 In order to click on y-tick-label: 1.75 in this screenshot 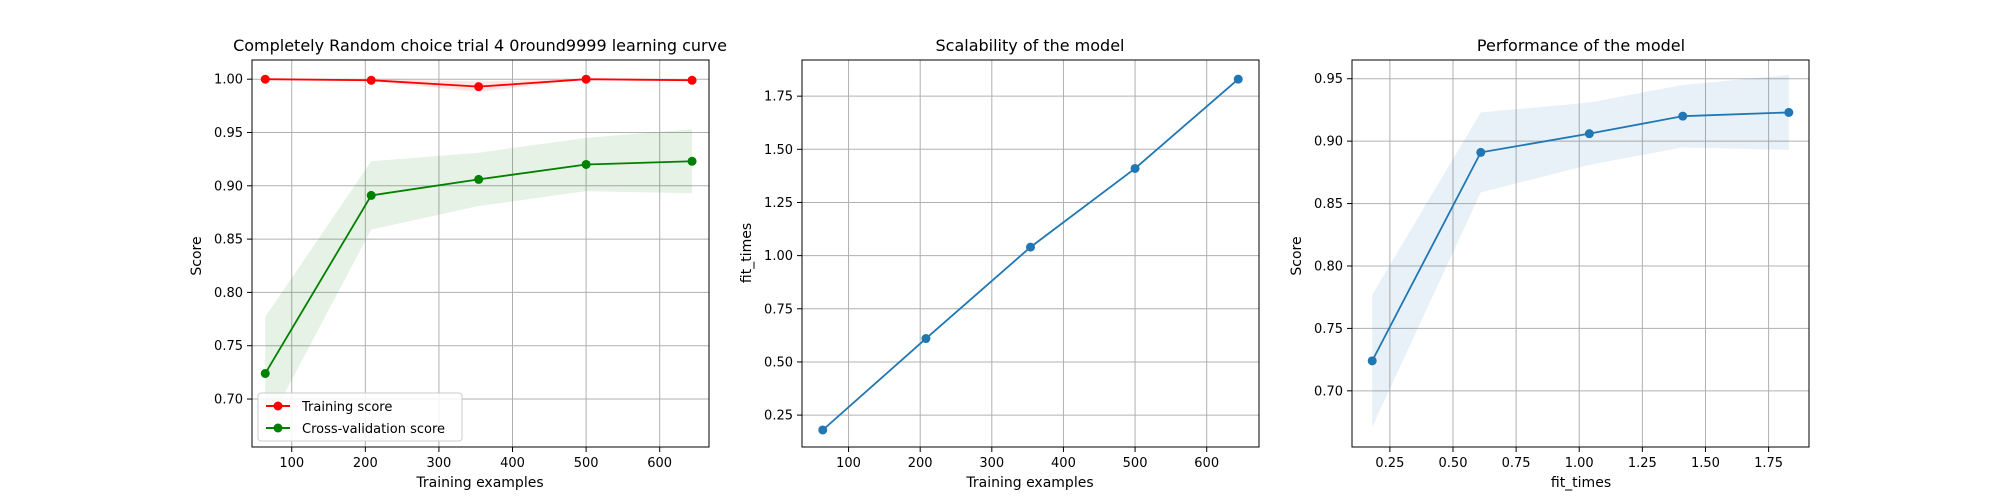, I will do `click(778, 97)`.